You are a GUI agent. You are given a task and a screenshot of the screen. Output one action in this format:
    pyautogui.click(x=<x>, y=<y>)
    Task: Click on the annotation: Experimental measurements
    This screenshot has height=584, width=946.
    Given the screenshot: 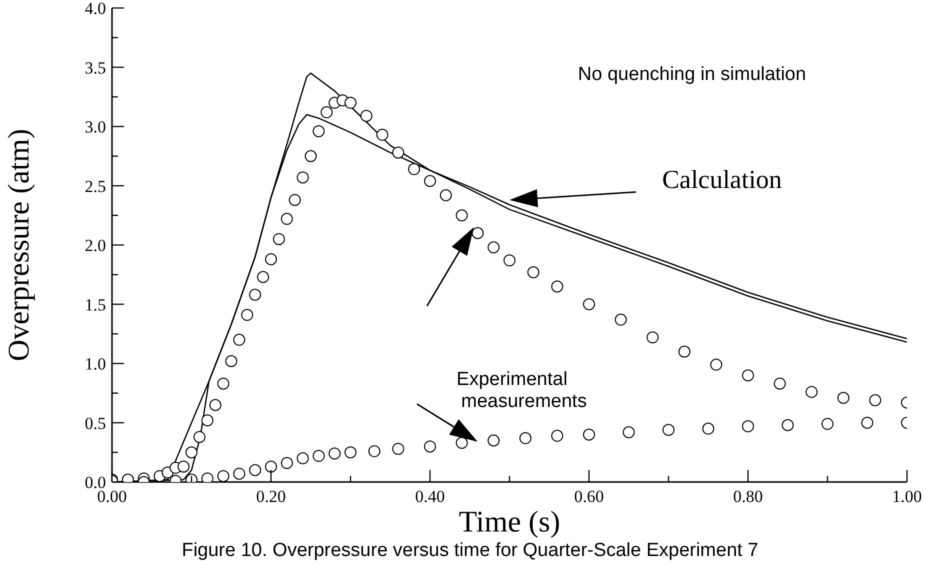 What is the action you would take?
    pyautogui.click(x=521, y=390)
    